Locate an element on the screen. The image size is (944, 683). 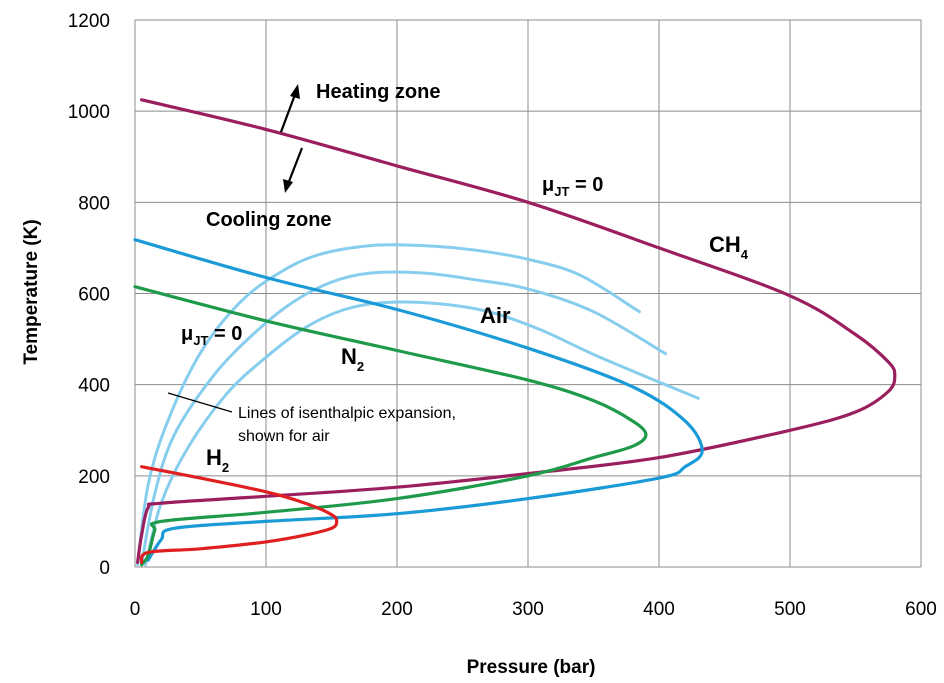
n2-label: N2 is located at coordinates (352, 359).